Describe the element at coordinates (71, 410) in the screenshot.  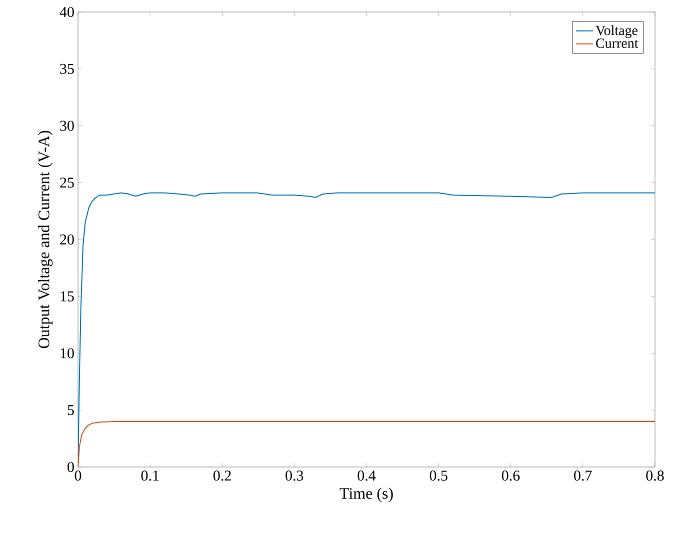
I see `y-tick-label: 5` at that location.